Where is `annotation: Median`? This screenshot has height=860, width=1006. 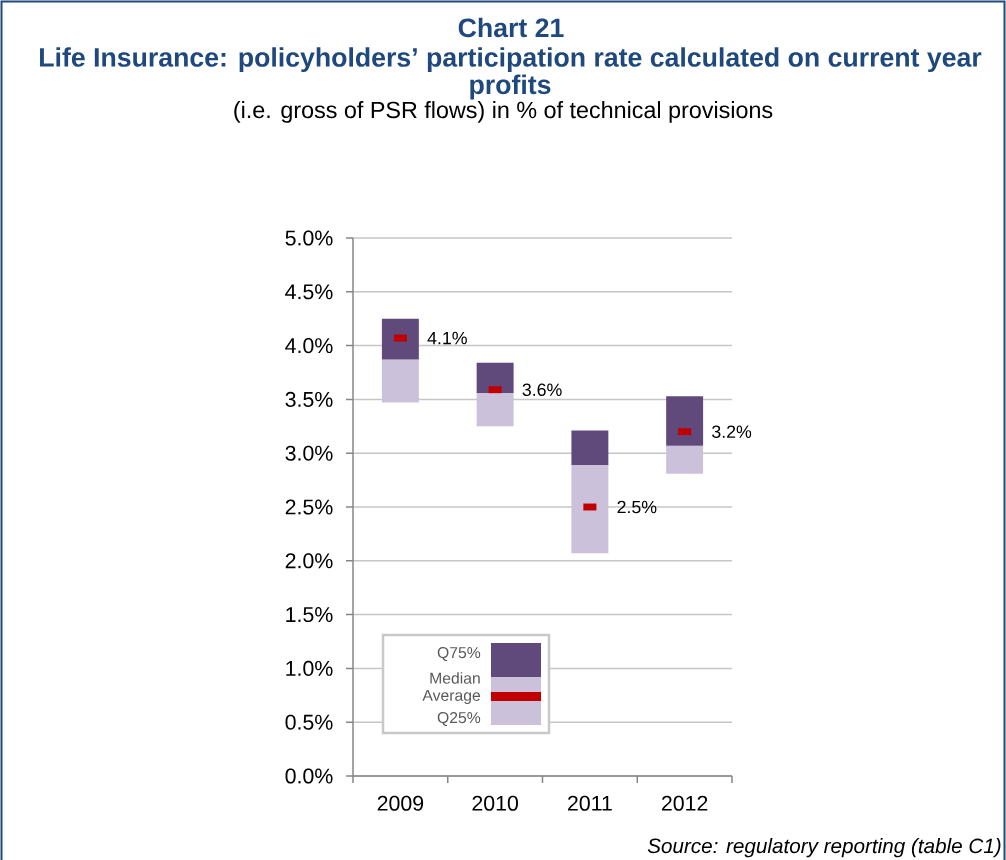
annotation: Median is located at coordinates (455, 678).